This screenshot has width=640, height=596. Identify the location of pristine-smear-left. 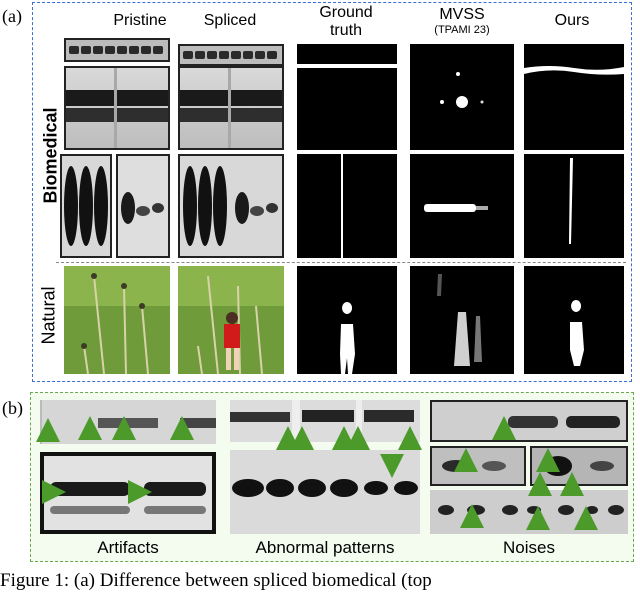
(86, 206).